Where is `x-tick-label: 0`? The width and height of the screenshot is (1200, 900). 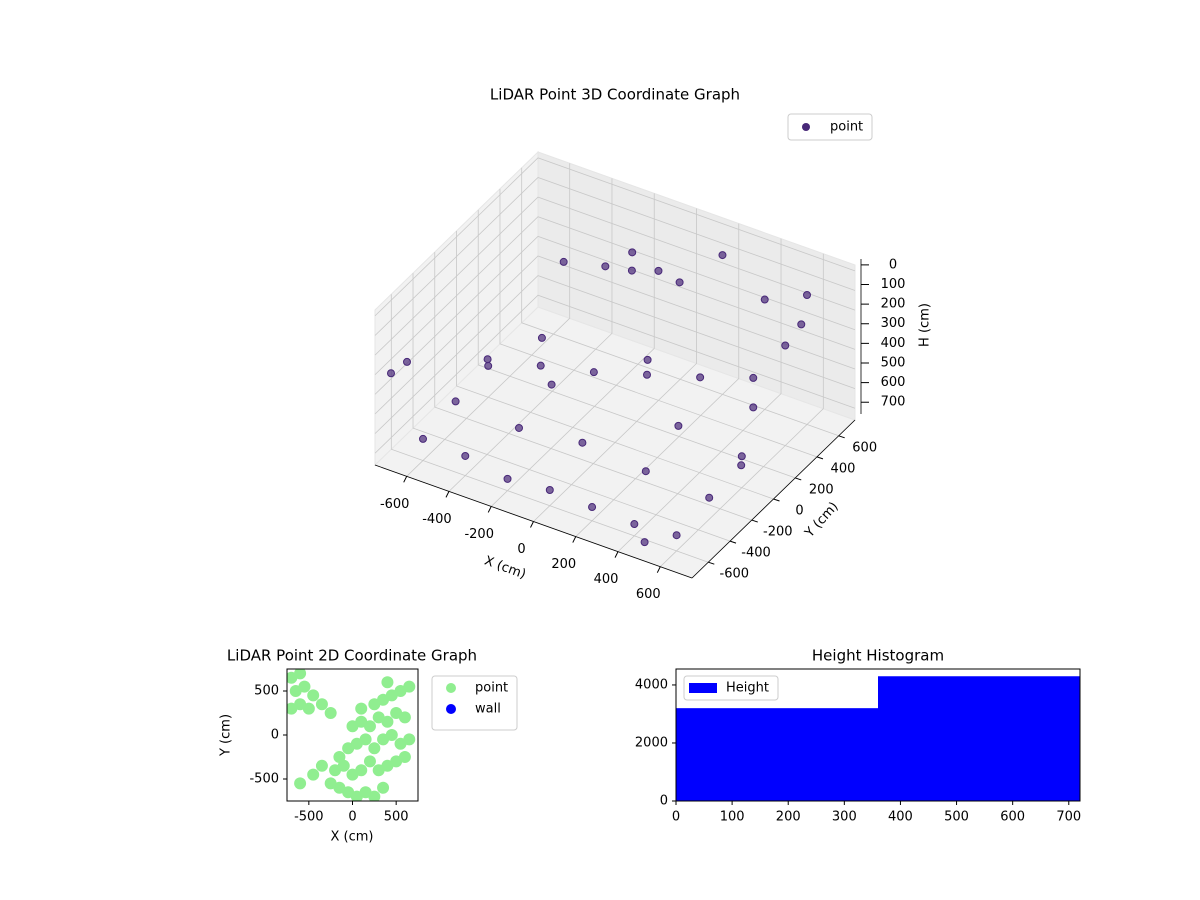 x-tick-label: 0 is located at coordinates (676, 817).